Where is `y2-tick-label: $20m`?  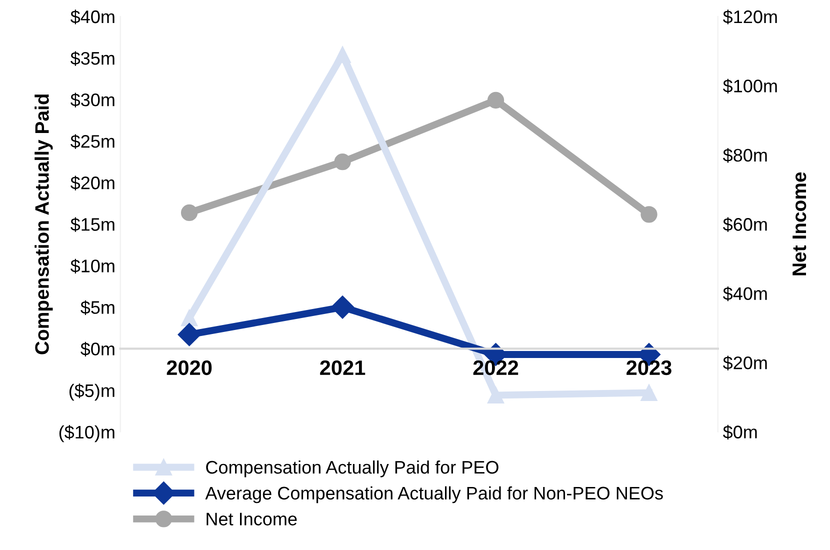 y2-tick-label: $20m is located at coordinates (745, 363).